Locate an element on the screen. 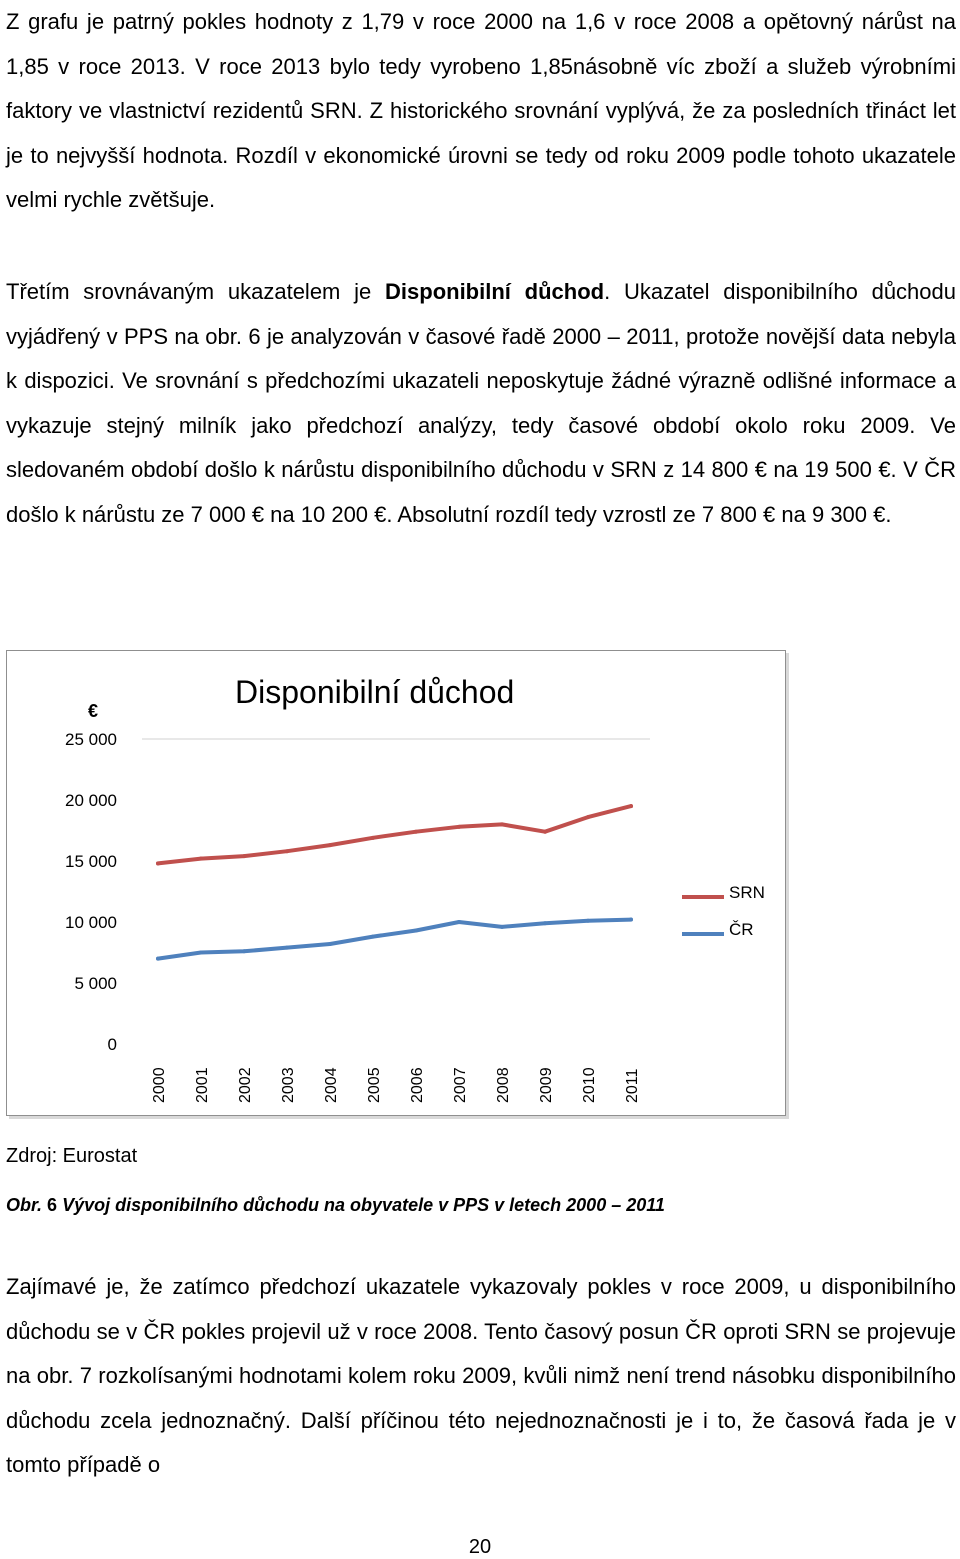  y-tick-label: 10 000 is located at coordinates (91, 922).